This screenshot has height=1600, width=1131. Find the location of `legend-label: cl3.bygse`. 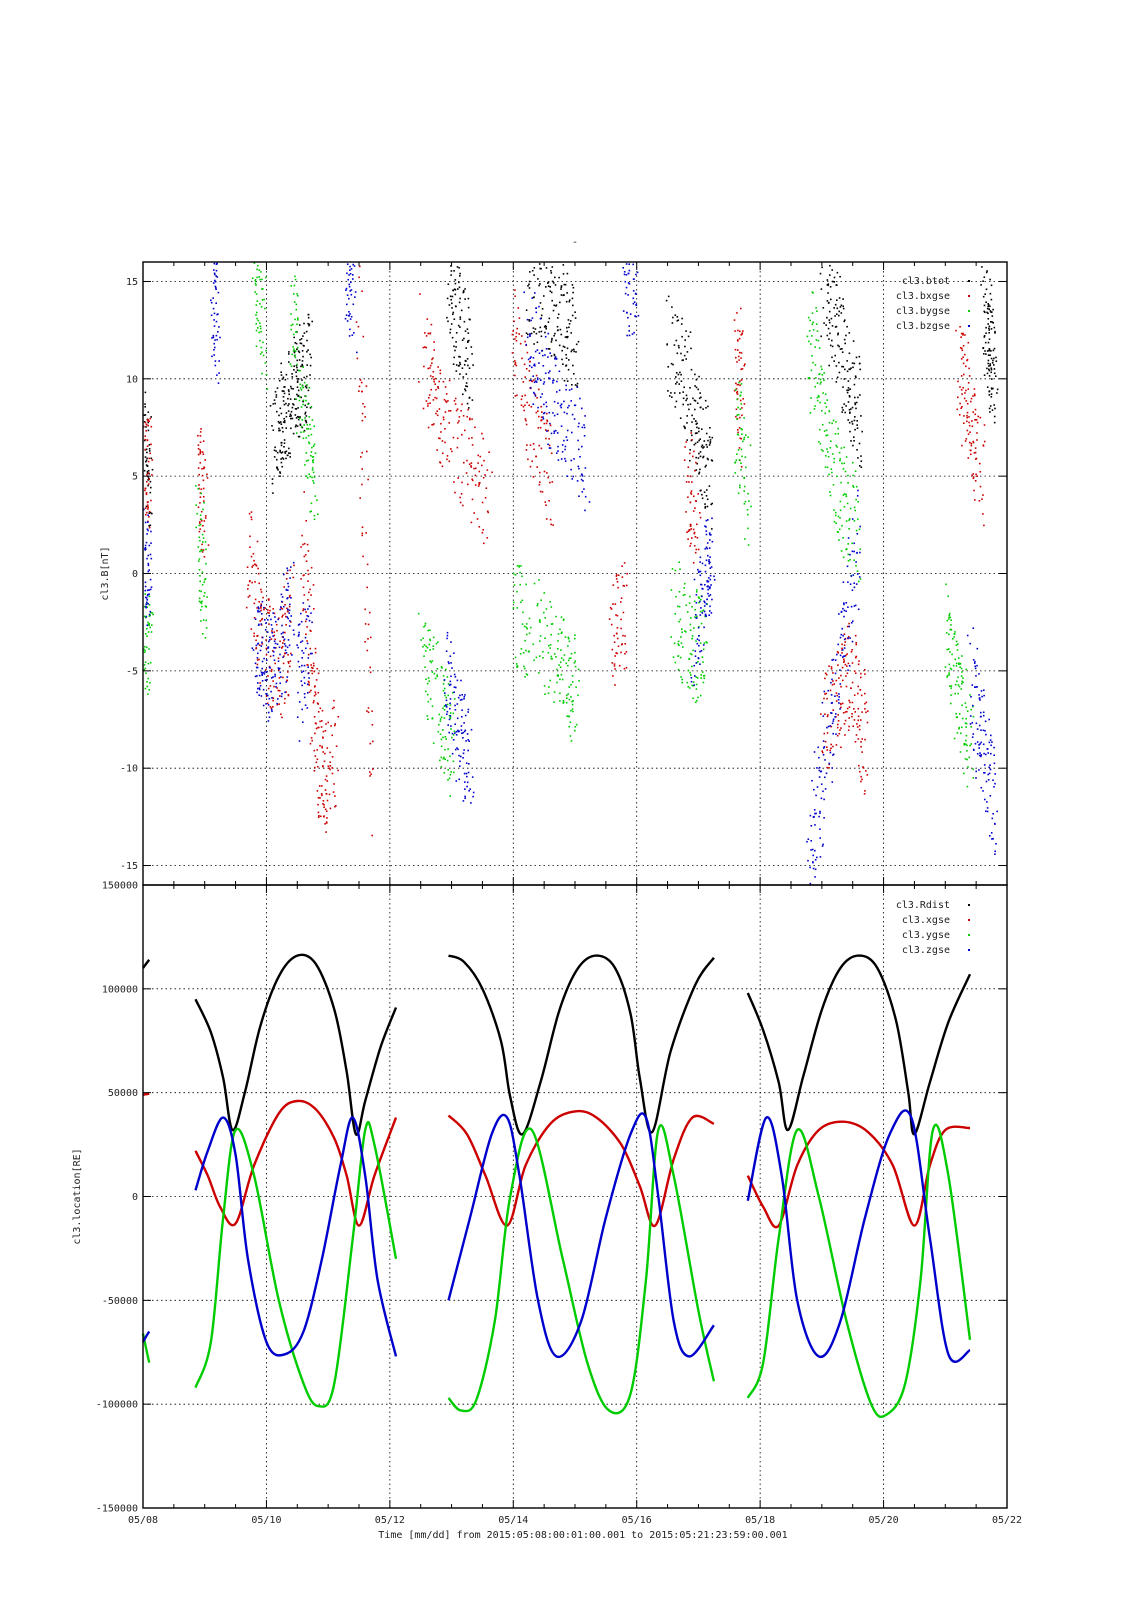

legend-label: cl3.bygse is located at coordinates (923, 311).